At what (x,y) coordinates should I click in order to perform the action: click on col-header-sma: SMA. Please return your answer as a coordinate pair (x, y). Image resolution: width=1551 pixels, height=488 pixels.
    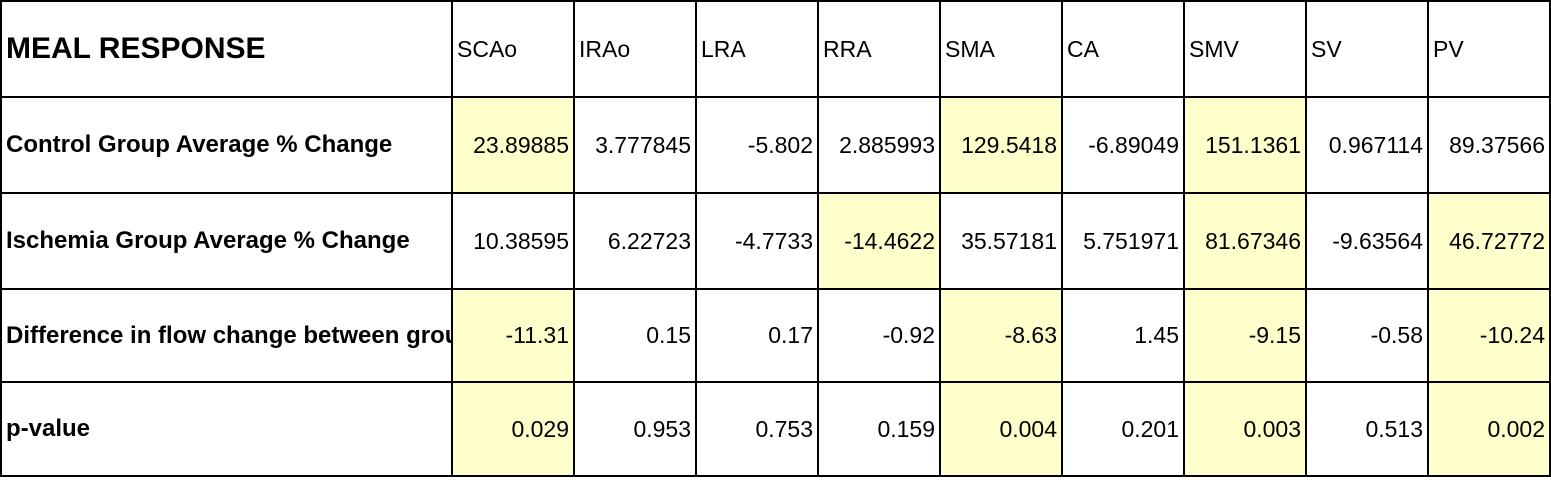
    Looking at the image, I should click on (1001, 49).